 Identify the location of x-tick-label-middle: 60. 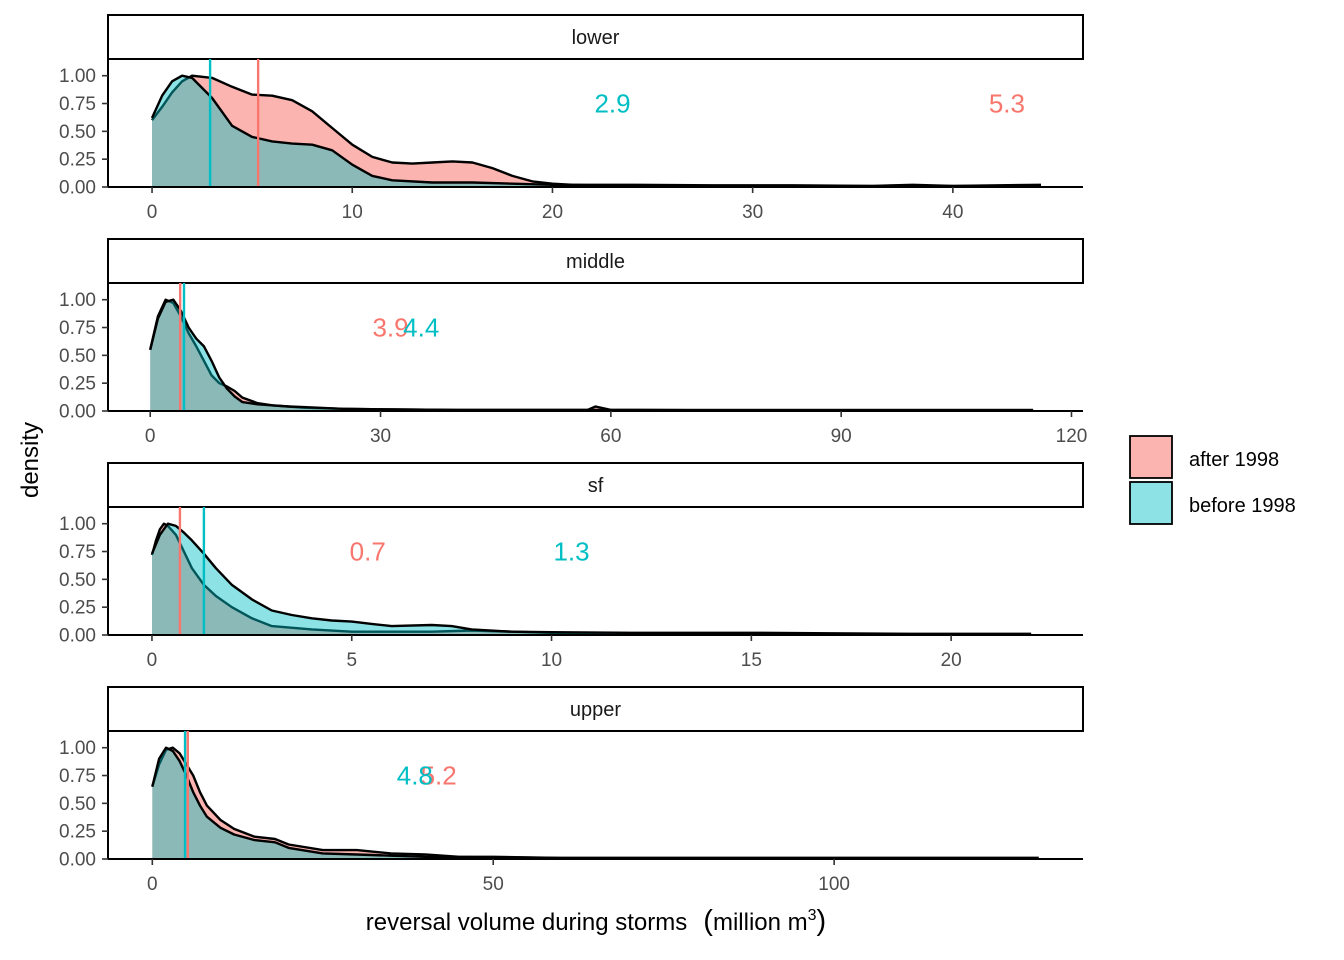
(610, 436).